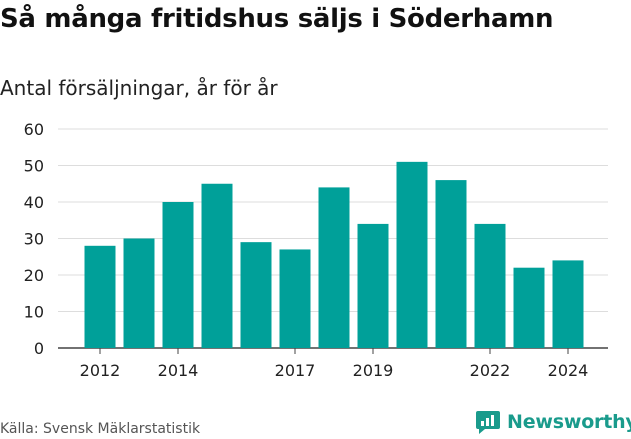  Describe the element at coordinates (39, 348) in the screenshot. I see `y-tick-label: 0` at that location.